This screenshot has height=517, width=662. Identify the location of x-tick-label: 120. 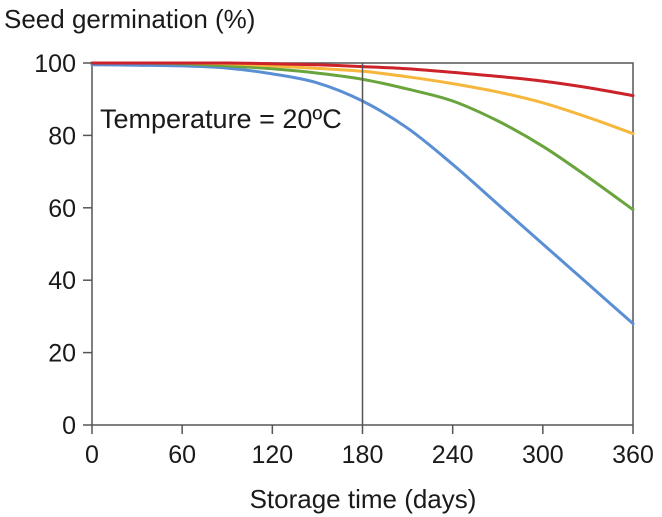
(272, 455).